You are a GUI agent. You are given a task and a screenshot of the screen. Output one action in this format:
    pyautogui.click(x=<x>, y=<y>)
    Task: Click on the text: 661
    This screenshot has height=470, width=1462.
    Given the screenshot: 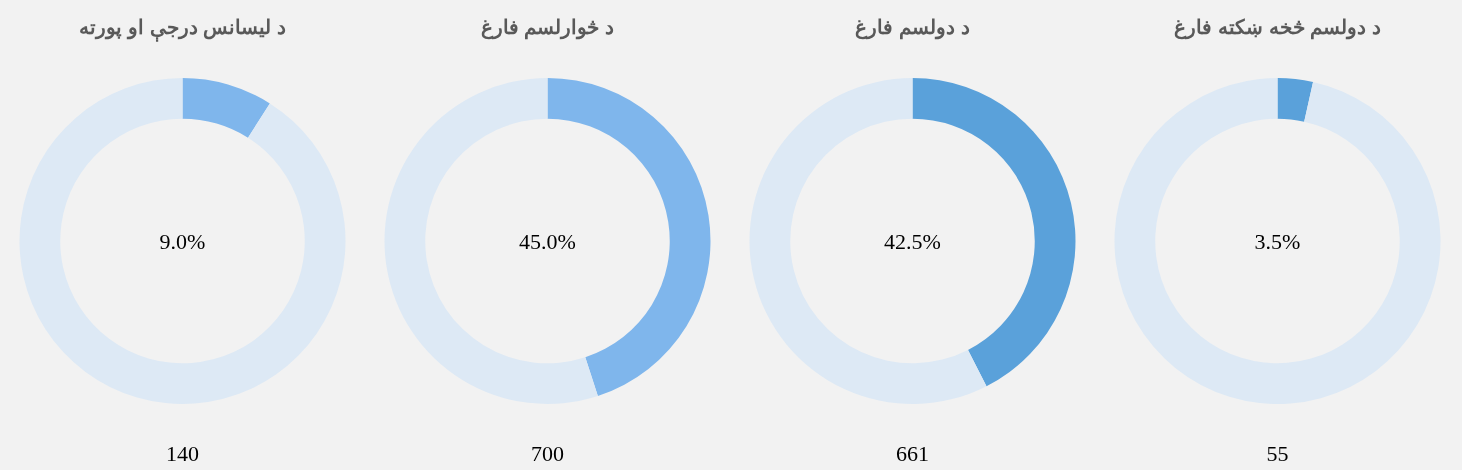 What is the action you would take?
    pyautogui.click(x=912, y=453)
    